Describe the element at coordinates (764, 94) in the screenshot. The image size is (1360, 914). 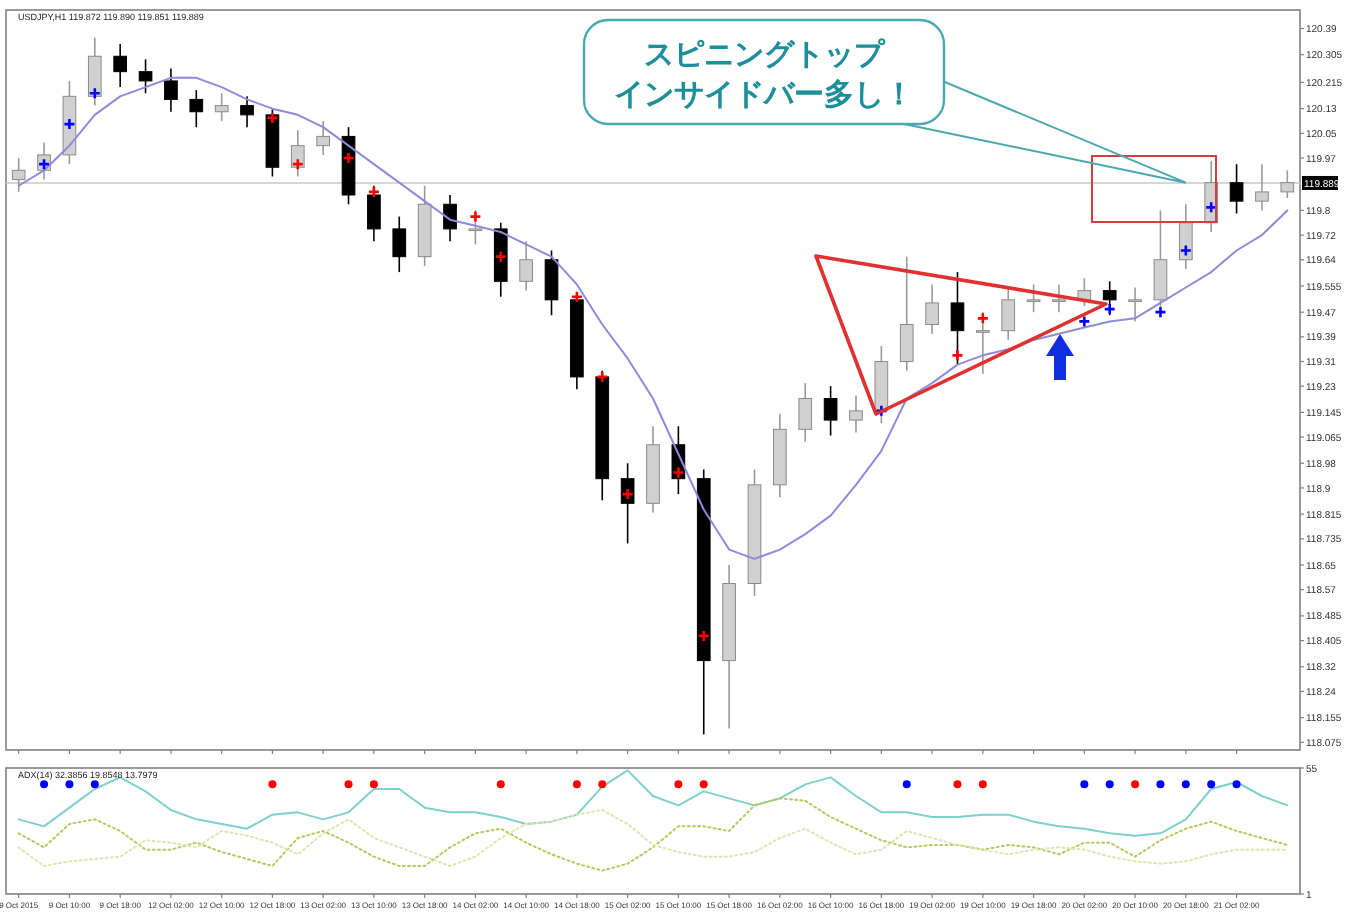
I see `annotation: インサイドバー多し！` at that location.